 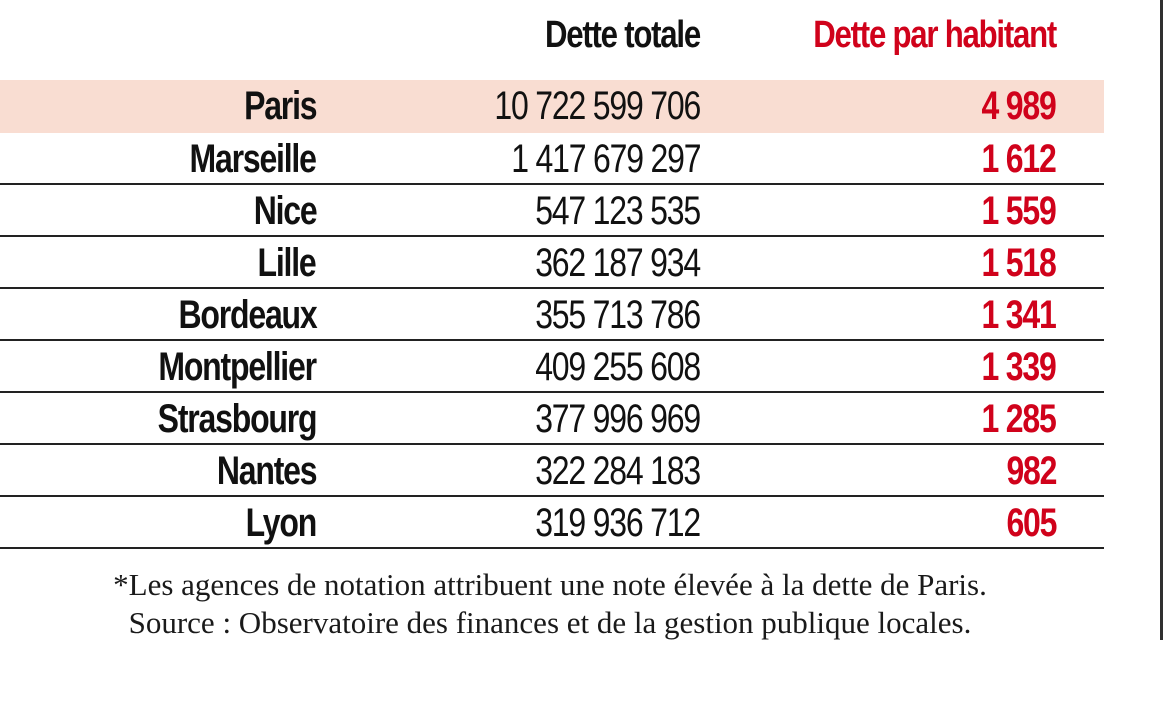 What do you see at coordinates (1019, 106) in the screenshot?
I see `per-capita-value: 4 989` at bounding box center [1019, 106].